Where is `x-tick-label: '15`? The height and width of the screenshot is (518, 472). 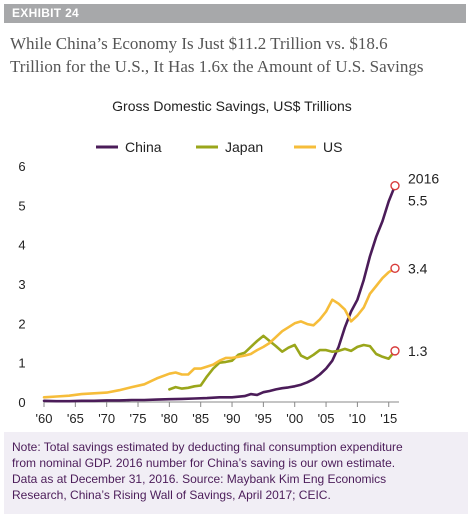 x-tick-label: '15 is located at coordinates (388, 418).